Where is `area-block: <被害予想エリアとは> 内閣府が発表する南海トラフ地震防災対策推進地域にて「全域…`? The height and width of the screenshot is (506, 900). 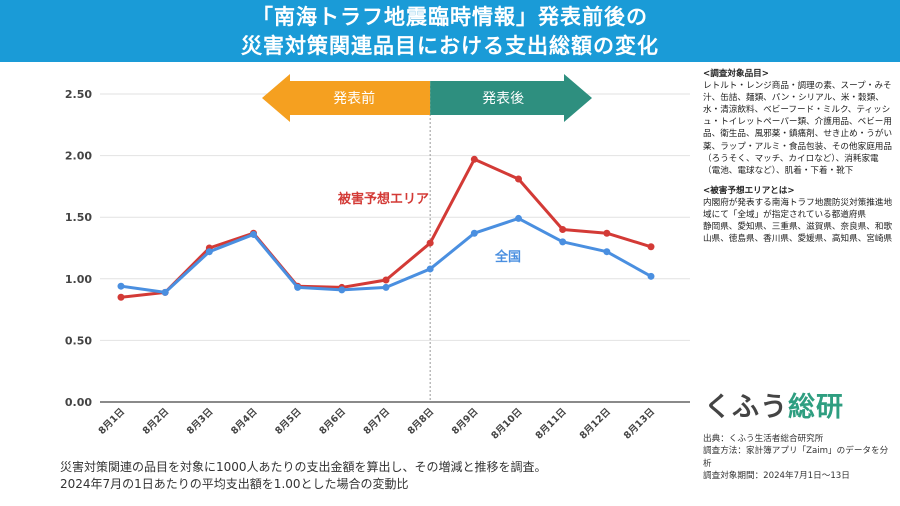
area-block: <被害予想エリアとは> 内閣府が発表する南海トラフ地震防災対策推進地域にて「全域… is located at coordinates (798, 215).